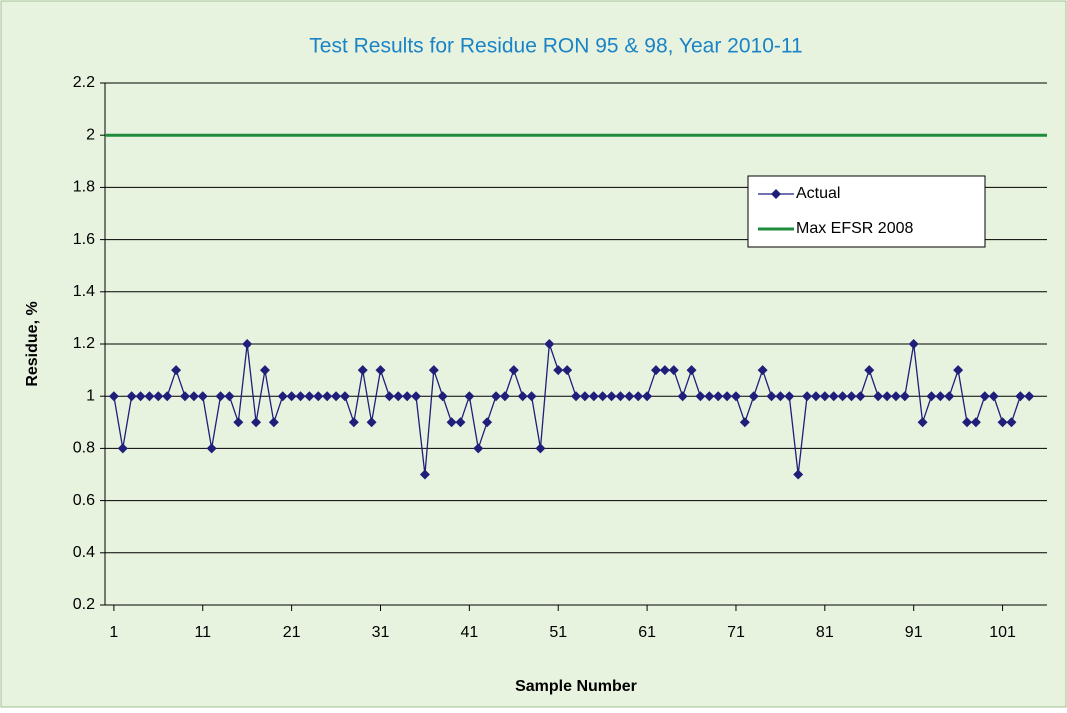  What do you see at coordinates (84, 343) in the screenshot?
I see `y-tick-label: 1.2` at bounding box center [84, 343].